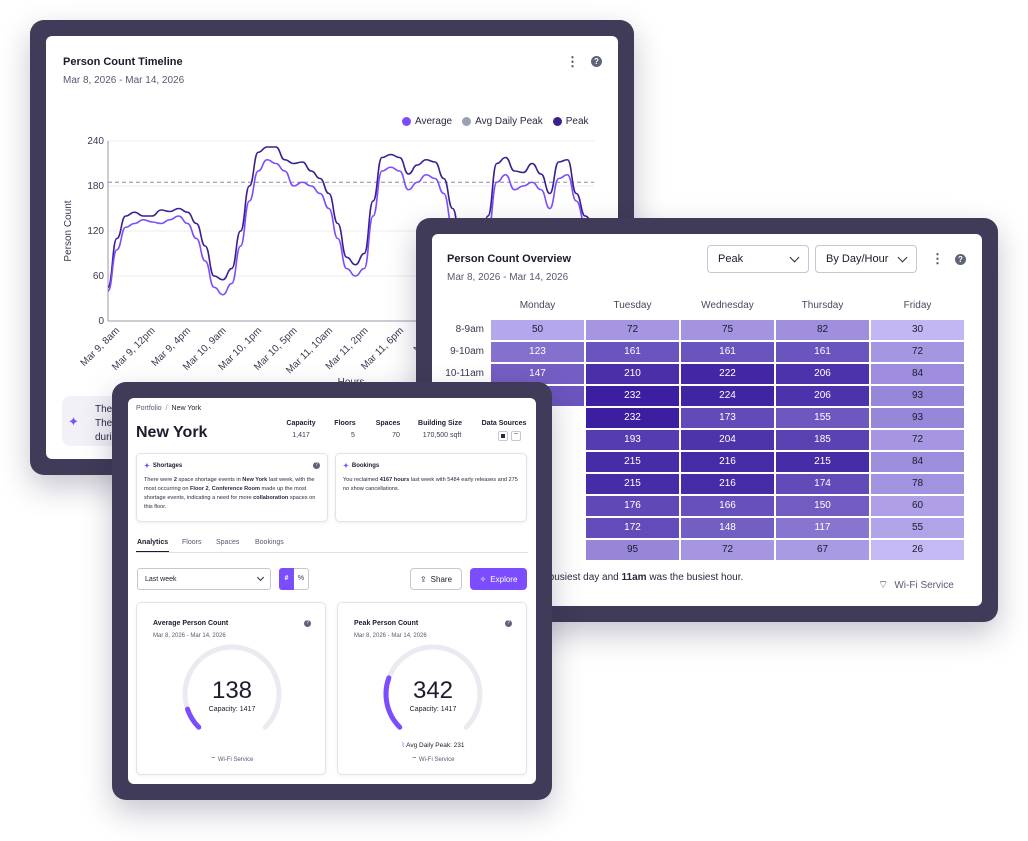 Image resolution: width=1028 pixels, height=841 pixels. Describe the element at coordinates (537, 352) in the screenshot. I see `heatmap-cell: 123` at that location.